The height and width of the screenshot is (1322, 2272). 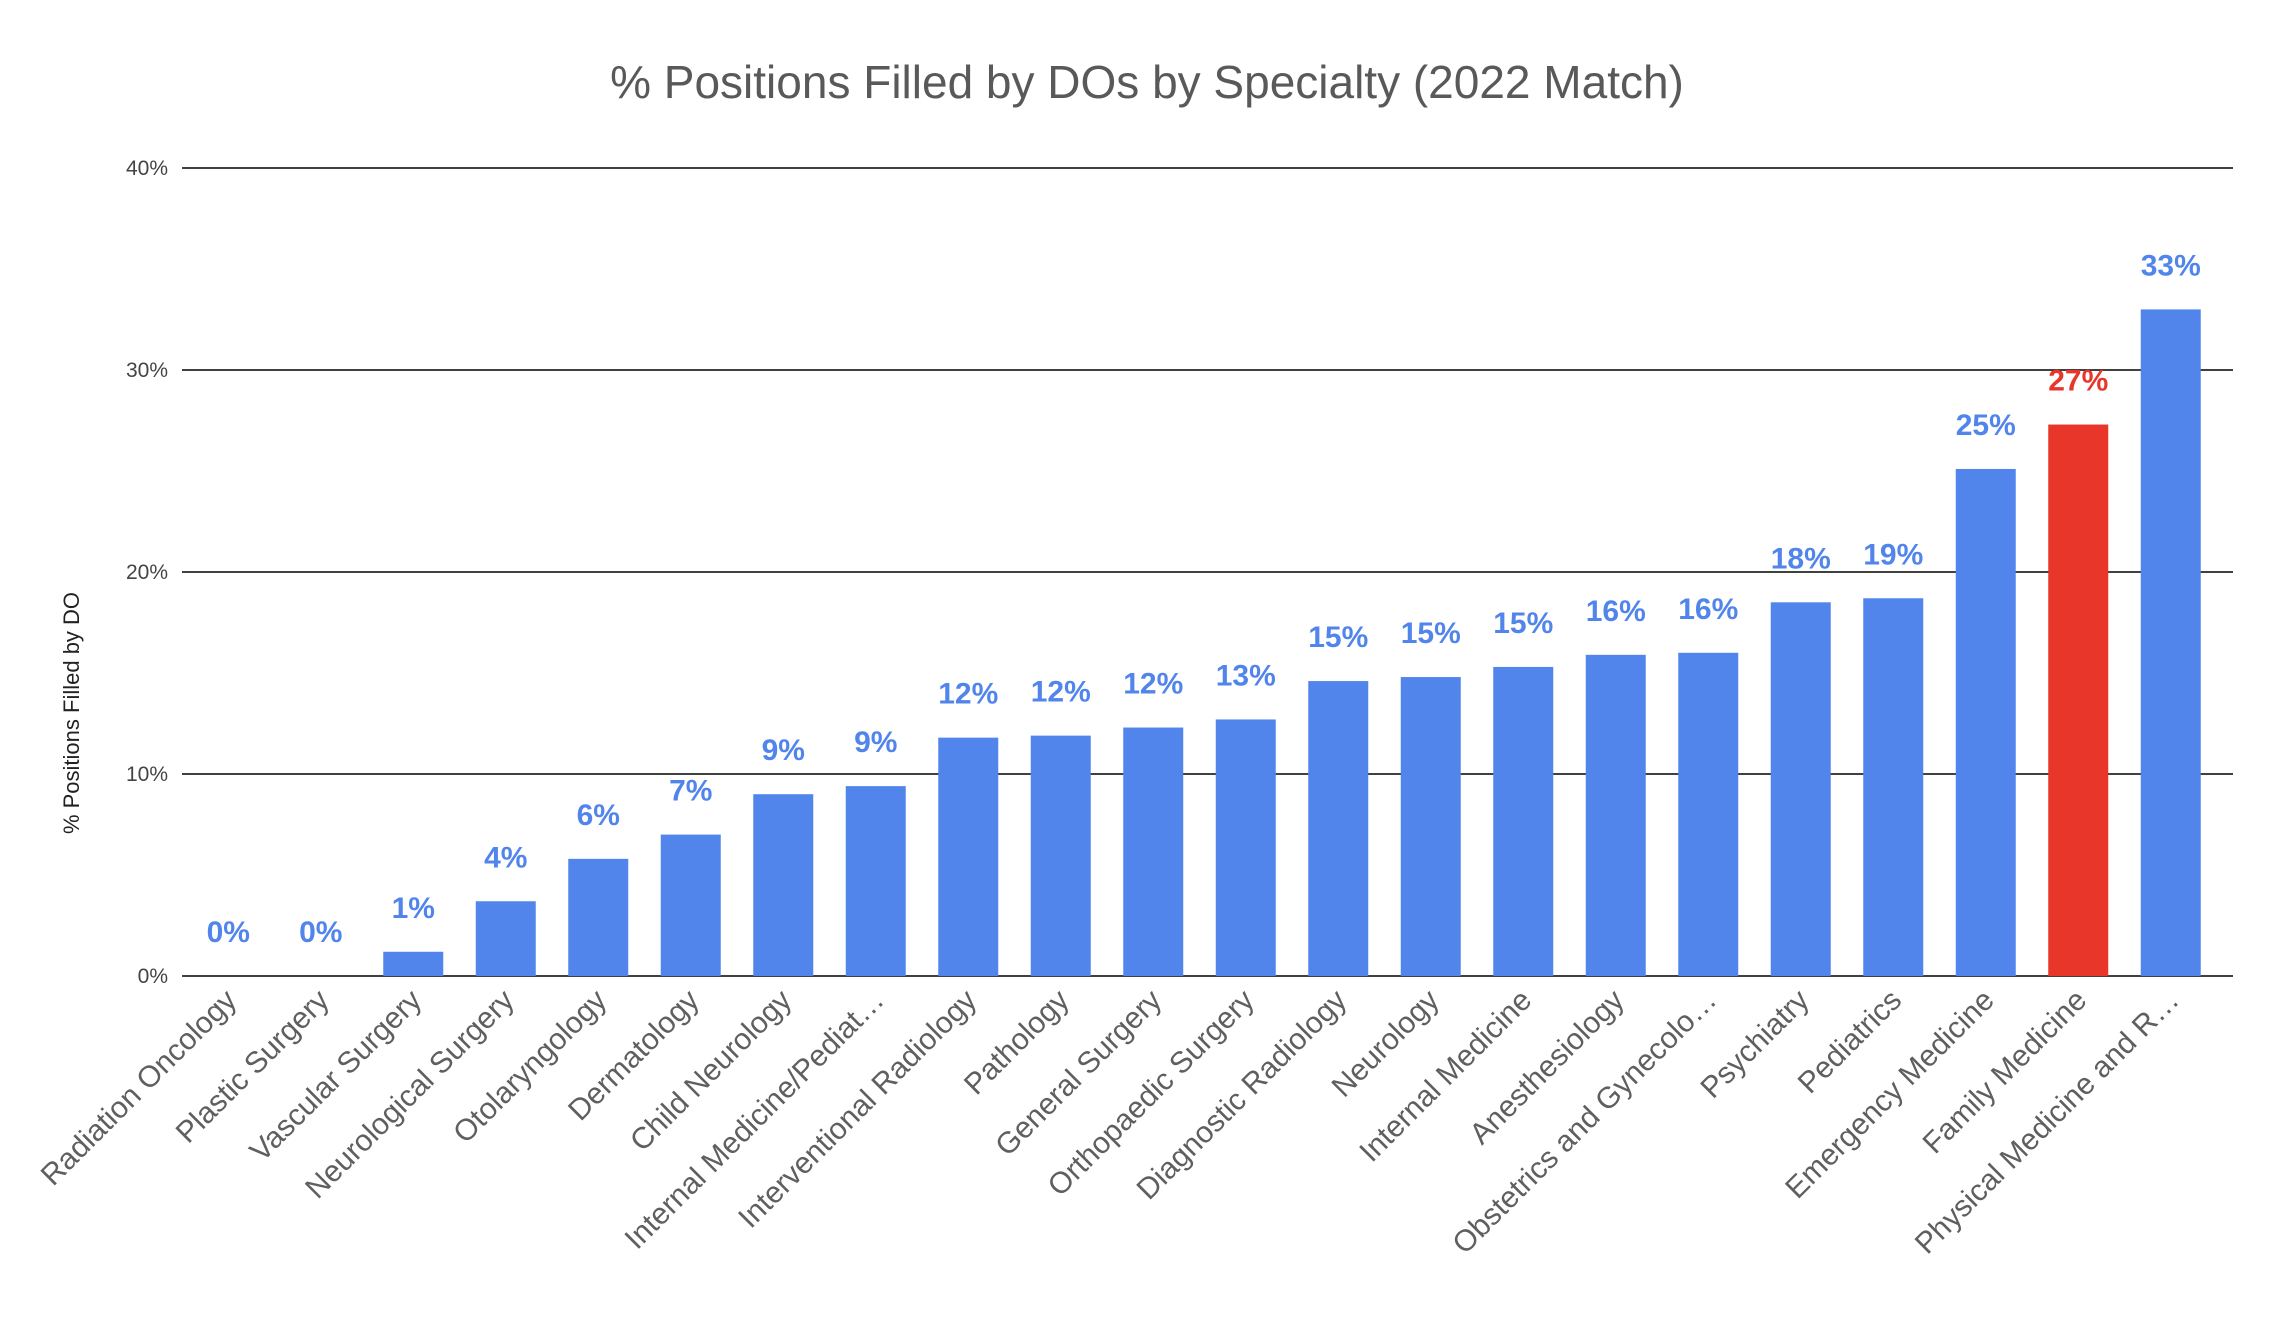 I want to click on data-label: 33%, so click(x=2171, y=265).